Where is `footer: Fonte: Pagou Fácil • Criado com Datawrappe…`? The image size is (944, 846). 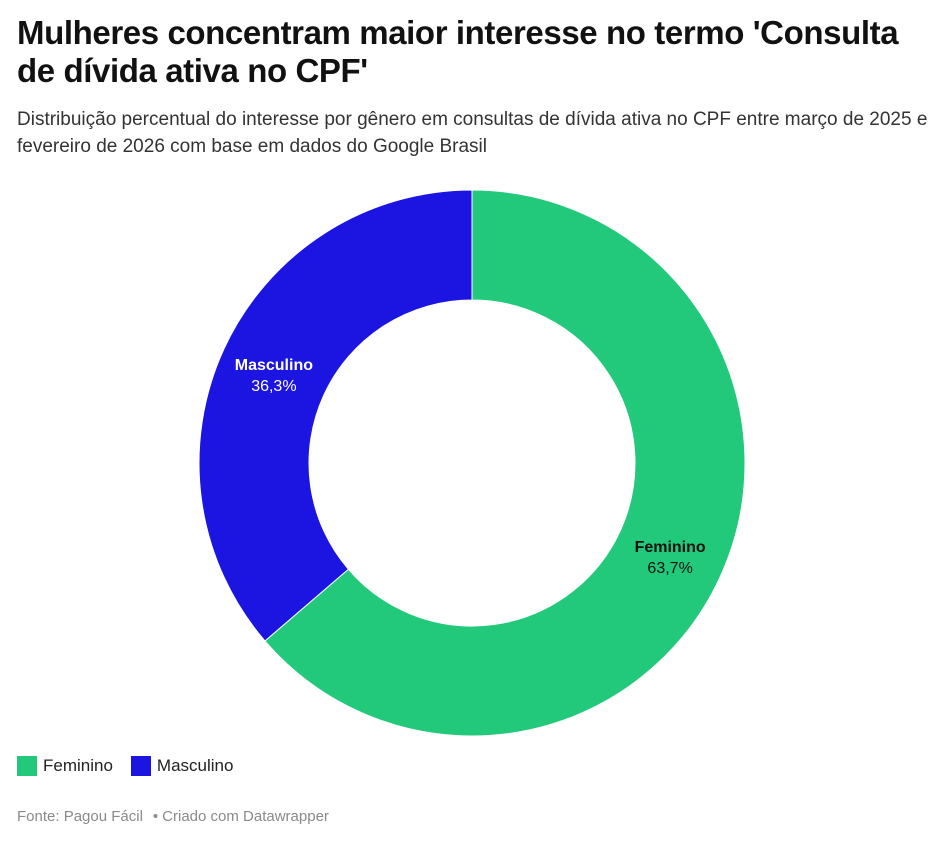 footer: Fonte: Pagou Fácil • Criado com Datawrappe… is located at coordinates (173, 816).